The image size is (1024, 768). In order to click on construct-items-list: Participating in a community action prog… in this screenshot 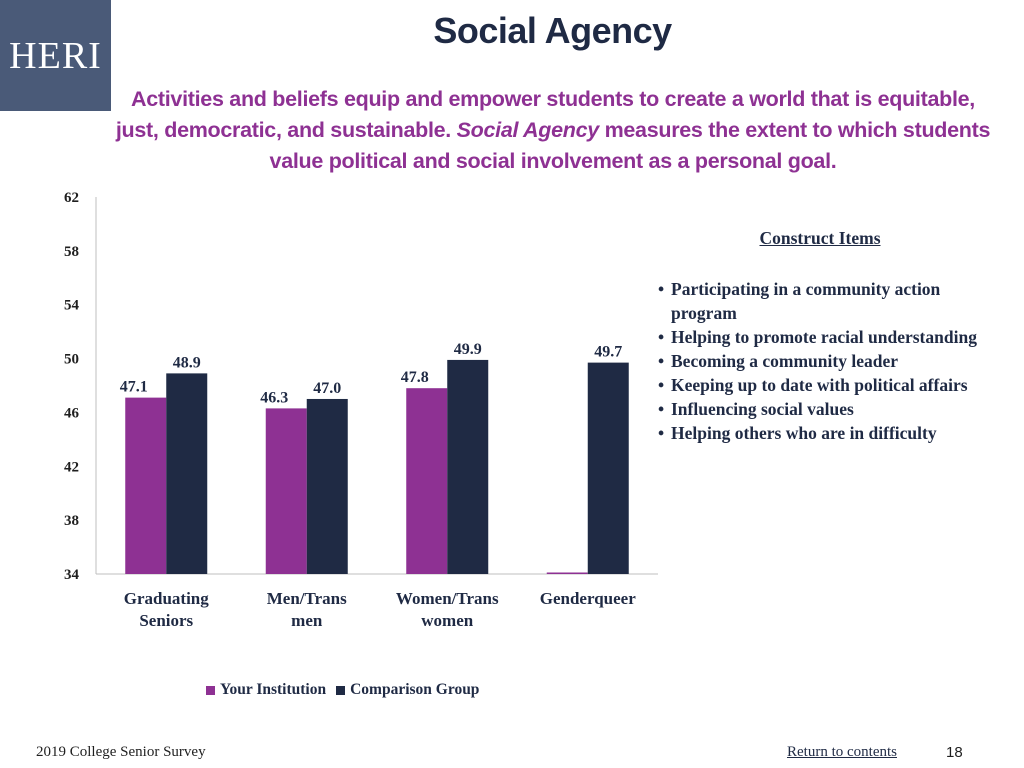, I will do `click(826, 361)`.